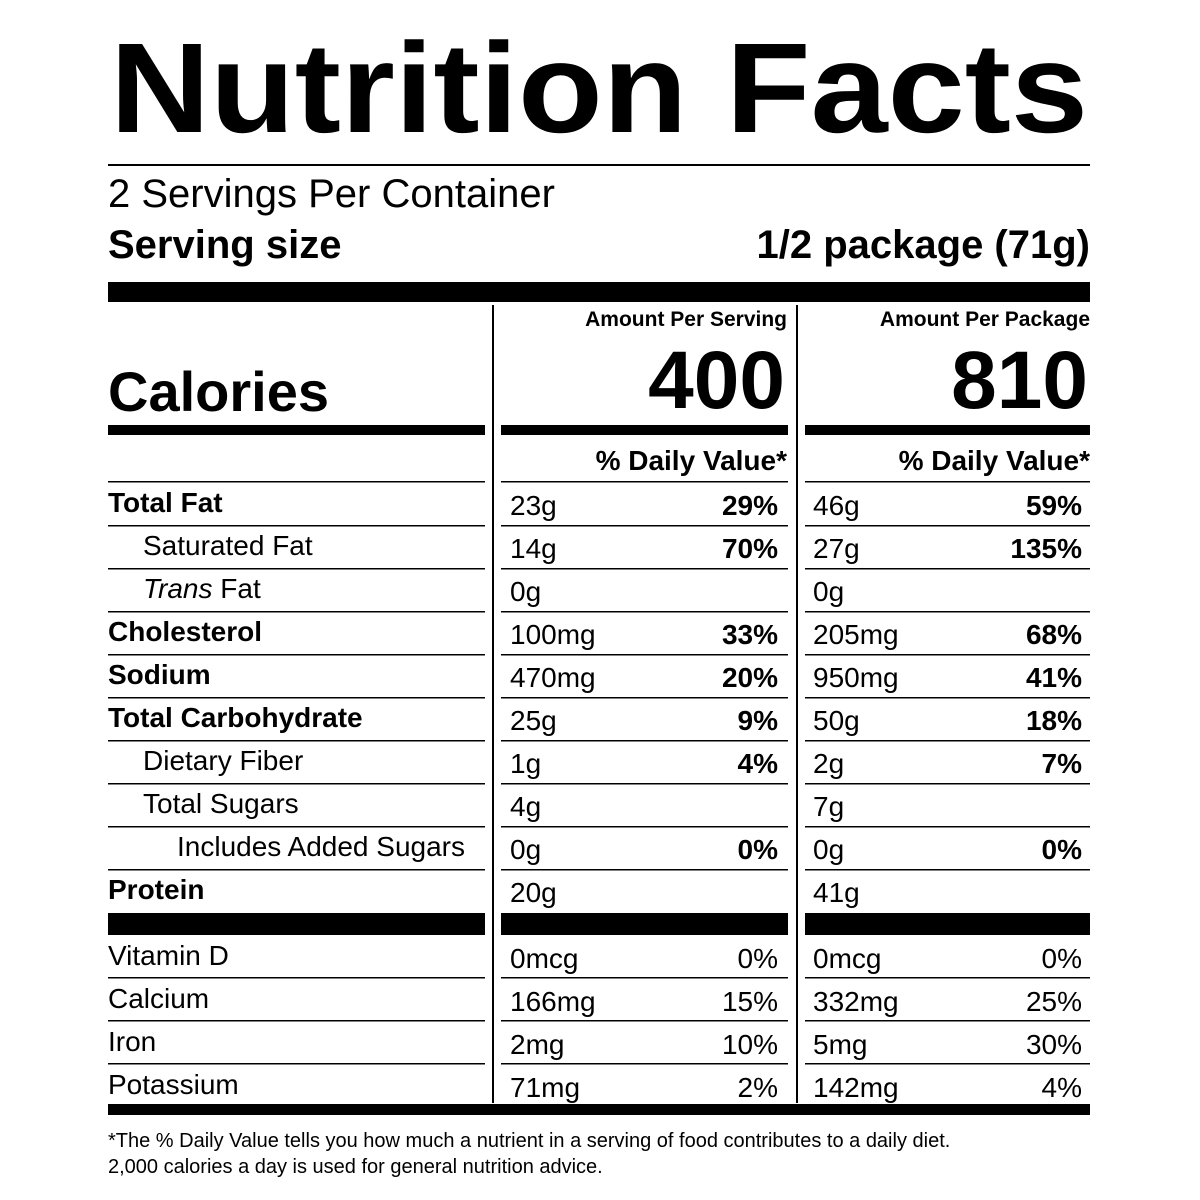 This screenshot has width=1200, height=1200. Describe the element at coordinates (828, 806) in the screenshot. I see `amount: 7g` at that location.